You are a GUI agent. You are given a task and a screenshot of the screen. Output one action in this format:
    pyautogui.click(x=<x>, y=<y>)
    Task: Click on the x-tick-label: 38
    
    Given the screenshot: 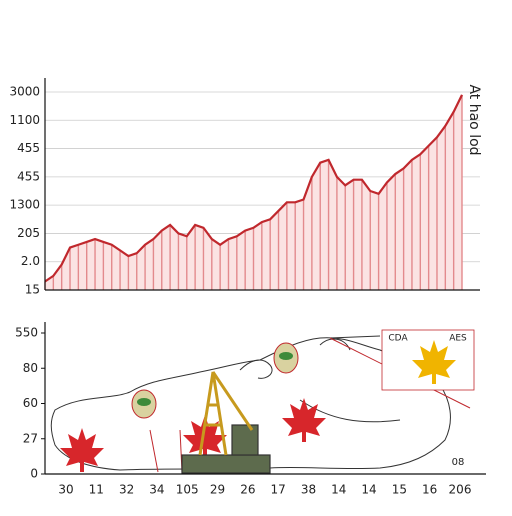 What is the action you would take?
    pyautogui.click(x=308, y=490)
    